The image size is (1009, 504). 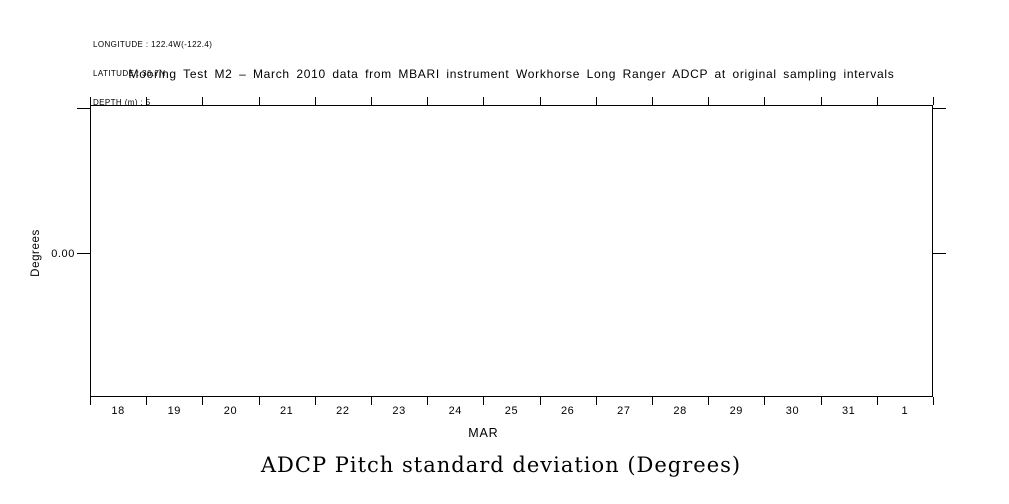 What do you see at coordinates (511, 411) in the screenshot?
I see `x-tick-label: 25` at bounding box center [511, 411].